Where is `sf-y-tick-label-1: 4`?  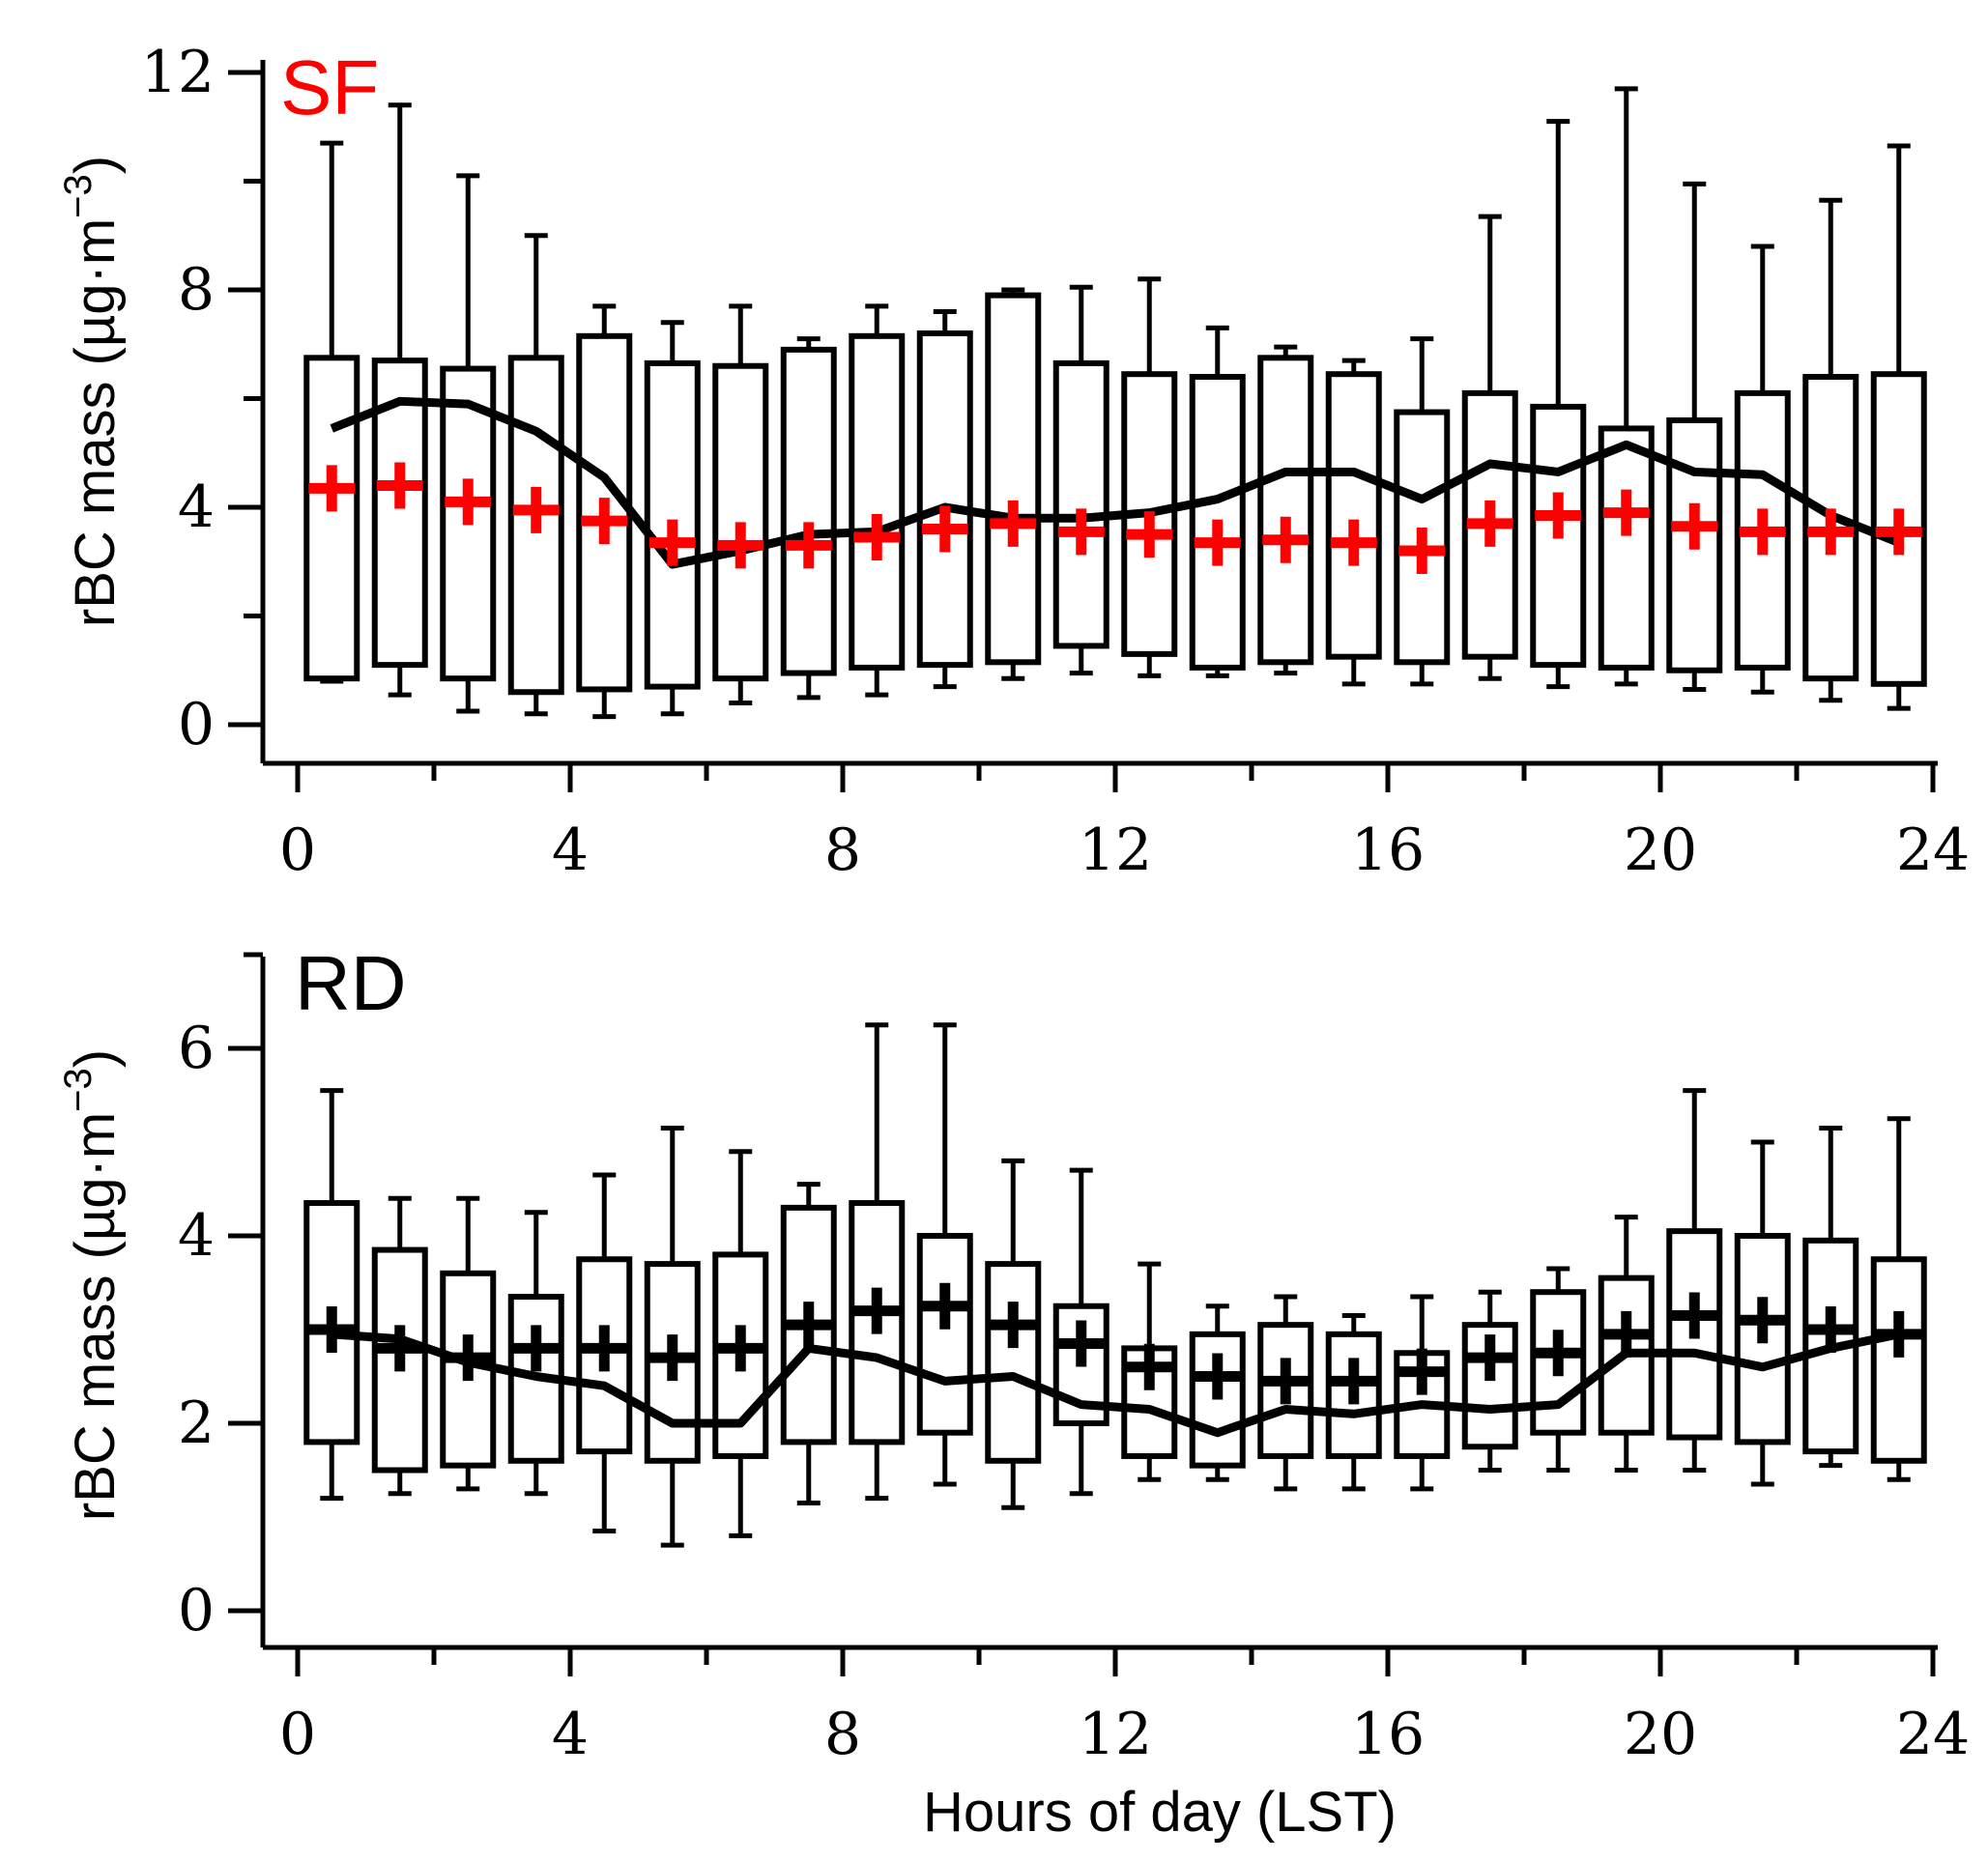
sf-y-tick-label-1: 4 is located at coordinates (196, 507).